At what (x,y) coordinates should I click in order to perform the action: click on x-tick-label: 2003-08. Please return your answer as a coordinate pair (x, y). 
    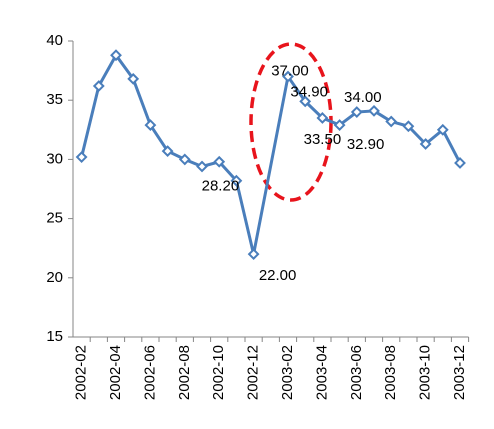
    Looking at the image, I should click on (390, 372).